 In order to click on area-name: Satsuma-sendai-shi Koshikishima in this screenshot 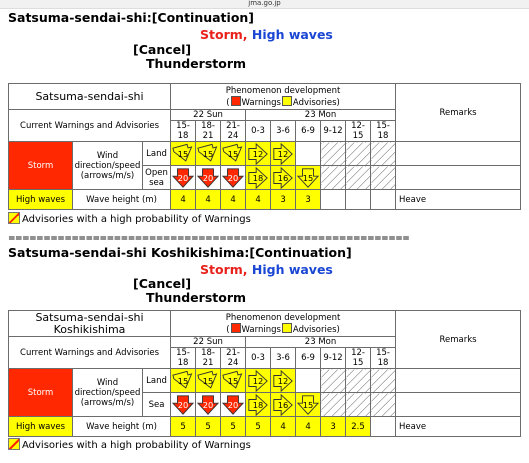, I will do `click(89, 323)`.